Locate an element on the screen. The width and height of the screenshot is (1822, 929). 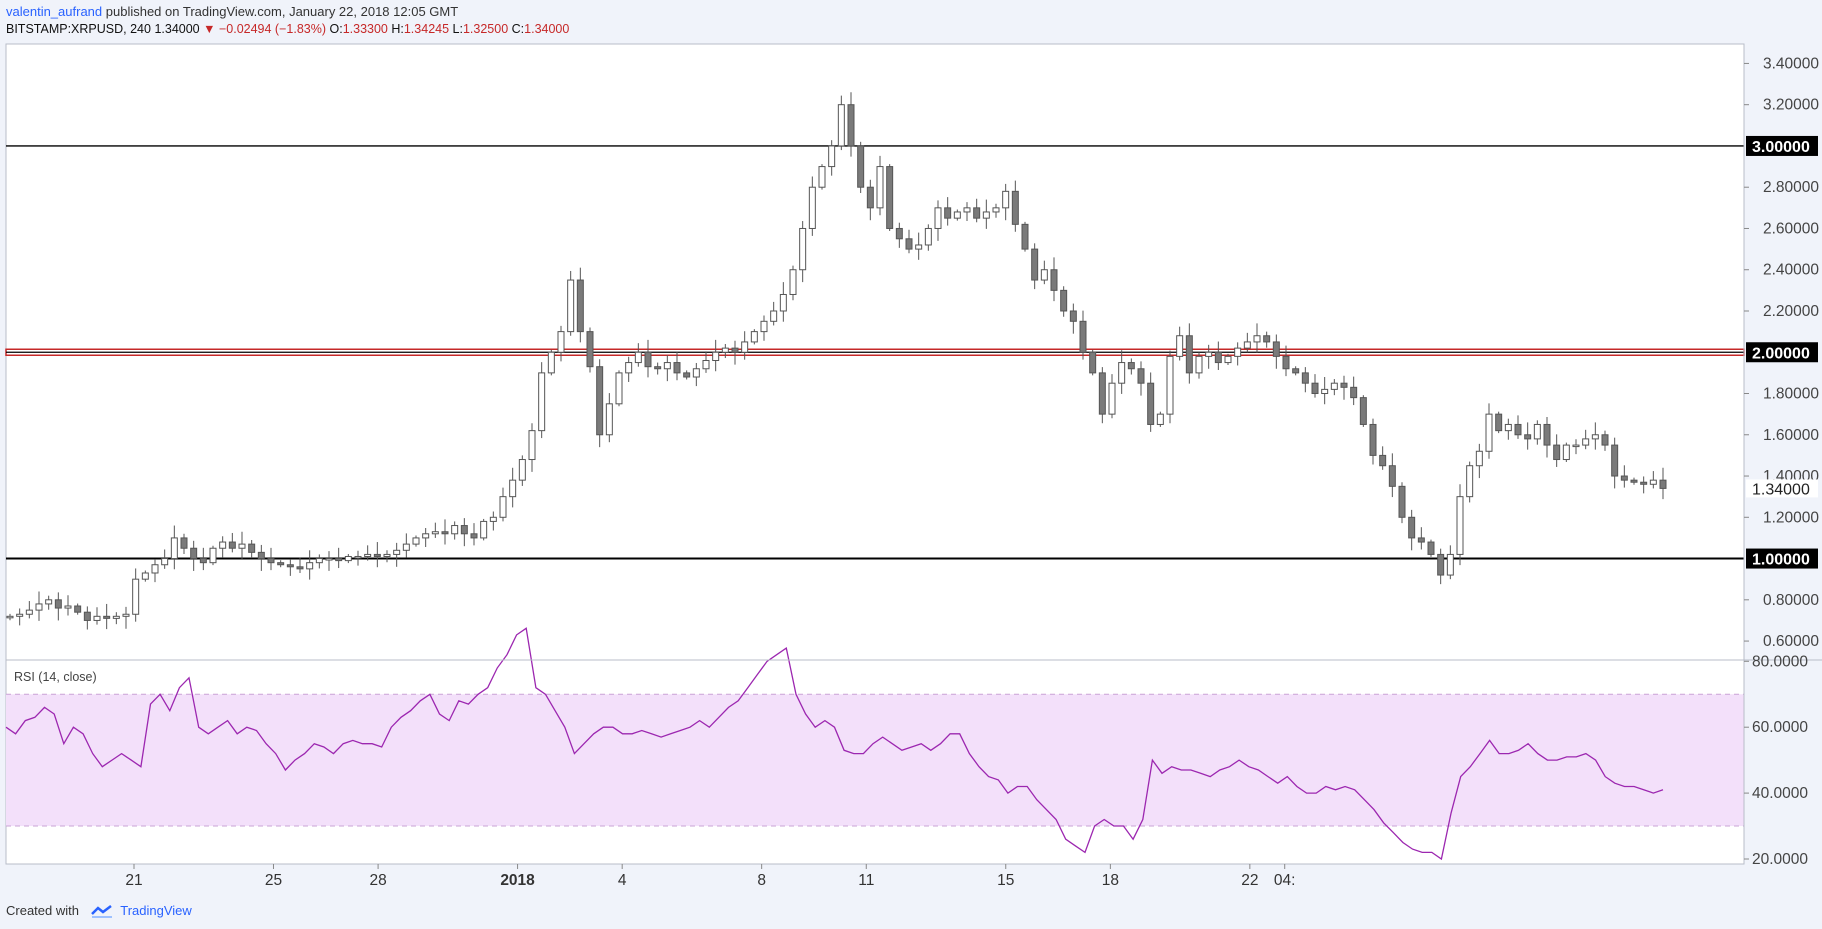
author-link: valentin_aufrand is located at coordinates (54, 11).